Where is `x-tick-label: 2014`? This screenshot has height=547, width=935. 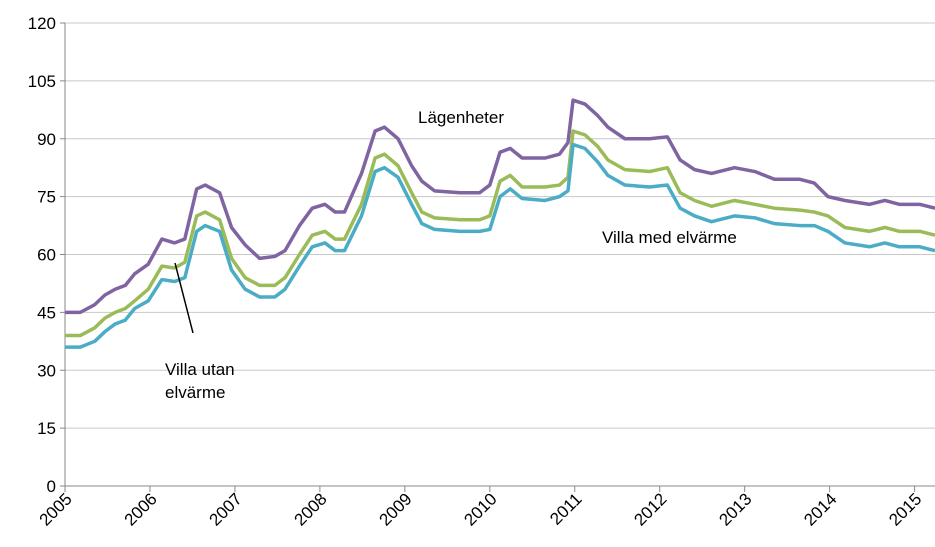 x-tick-label: 2014 is located at coordinates (820, 509).